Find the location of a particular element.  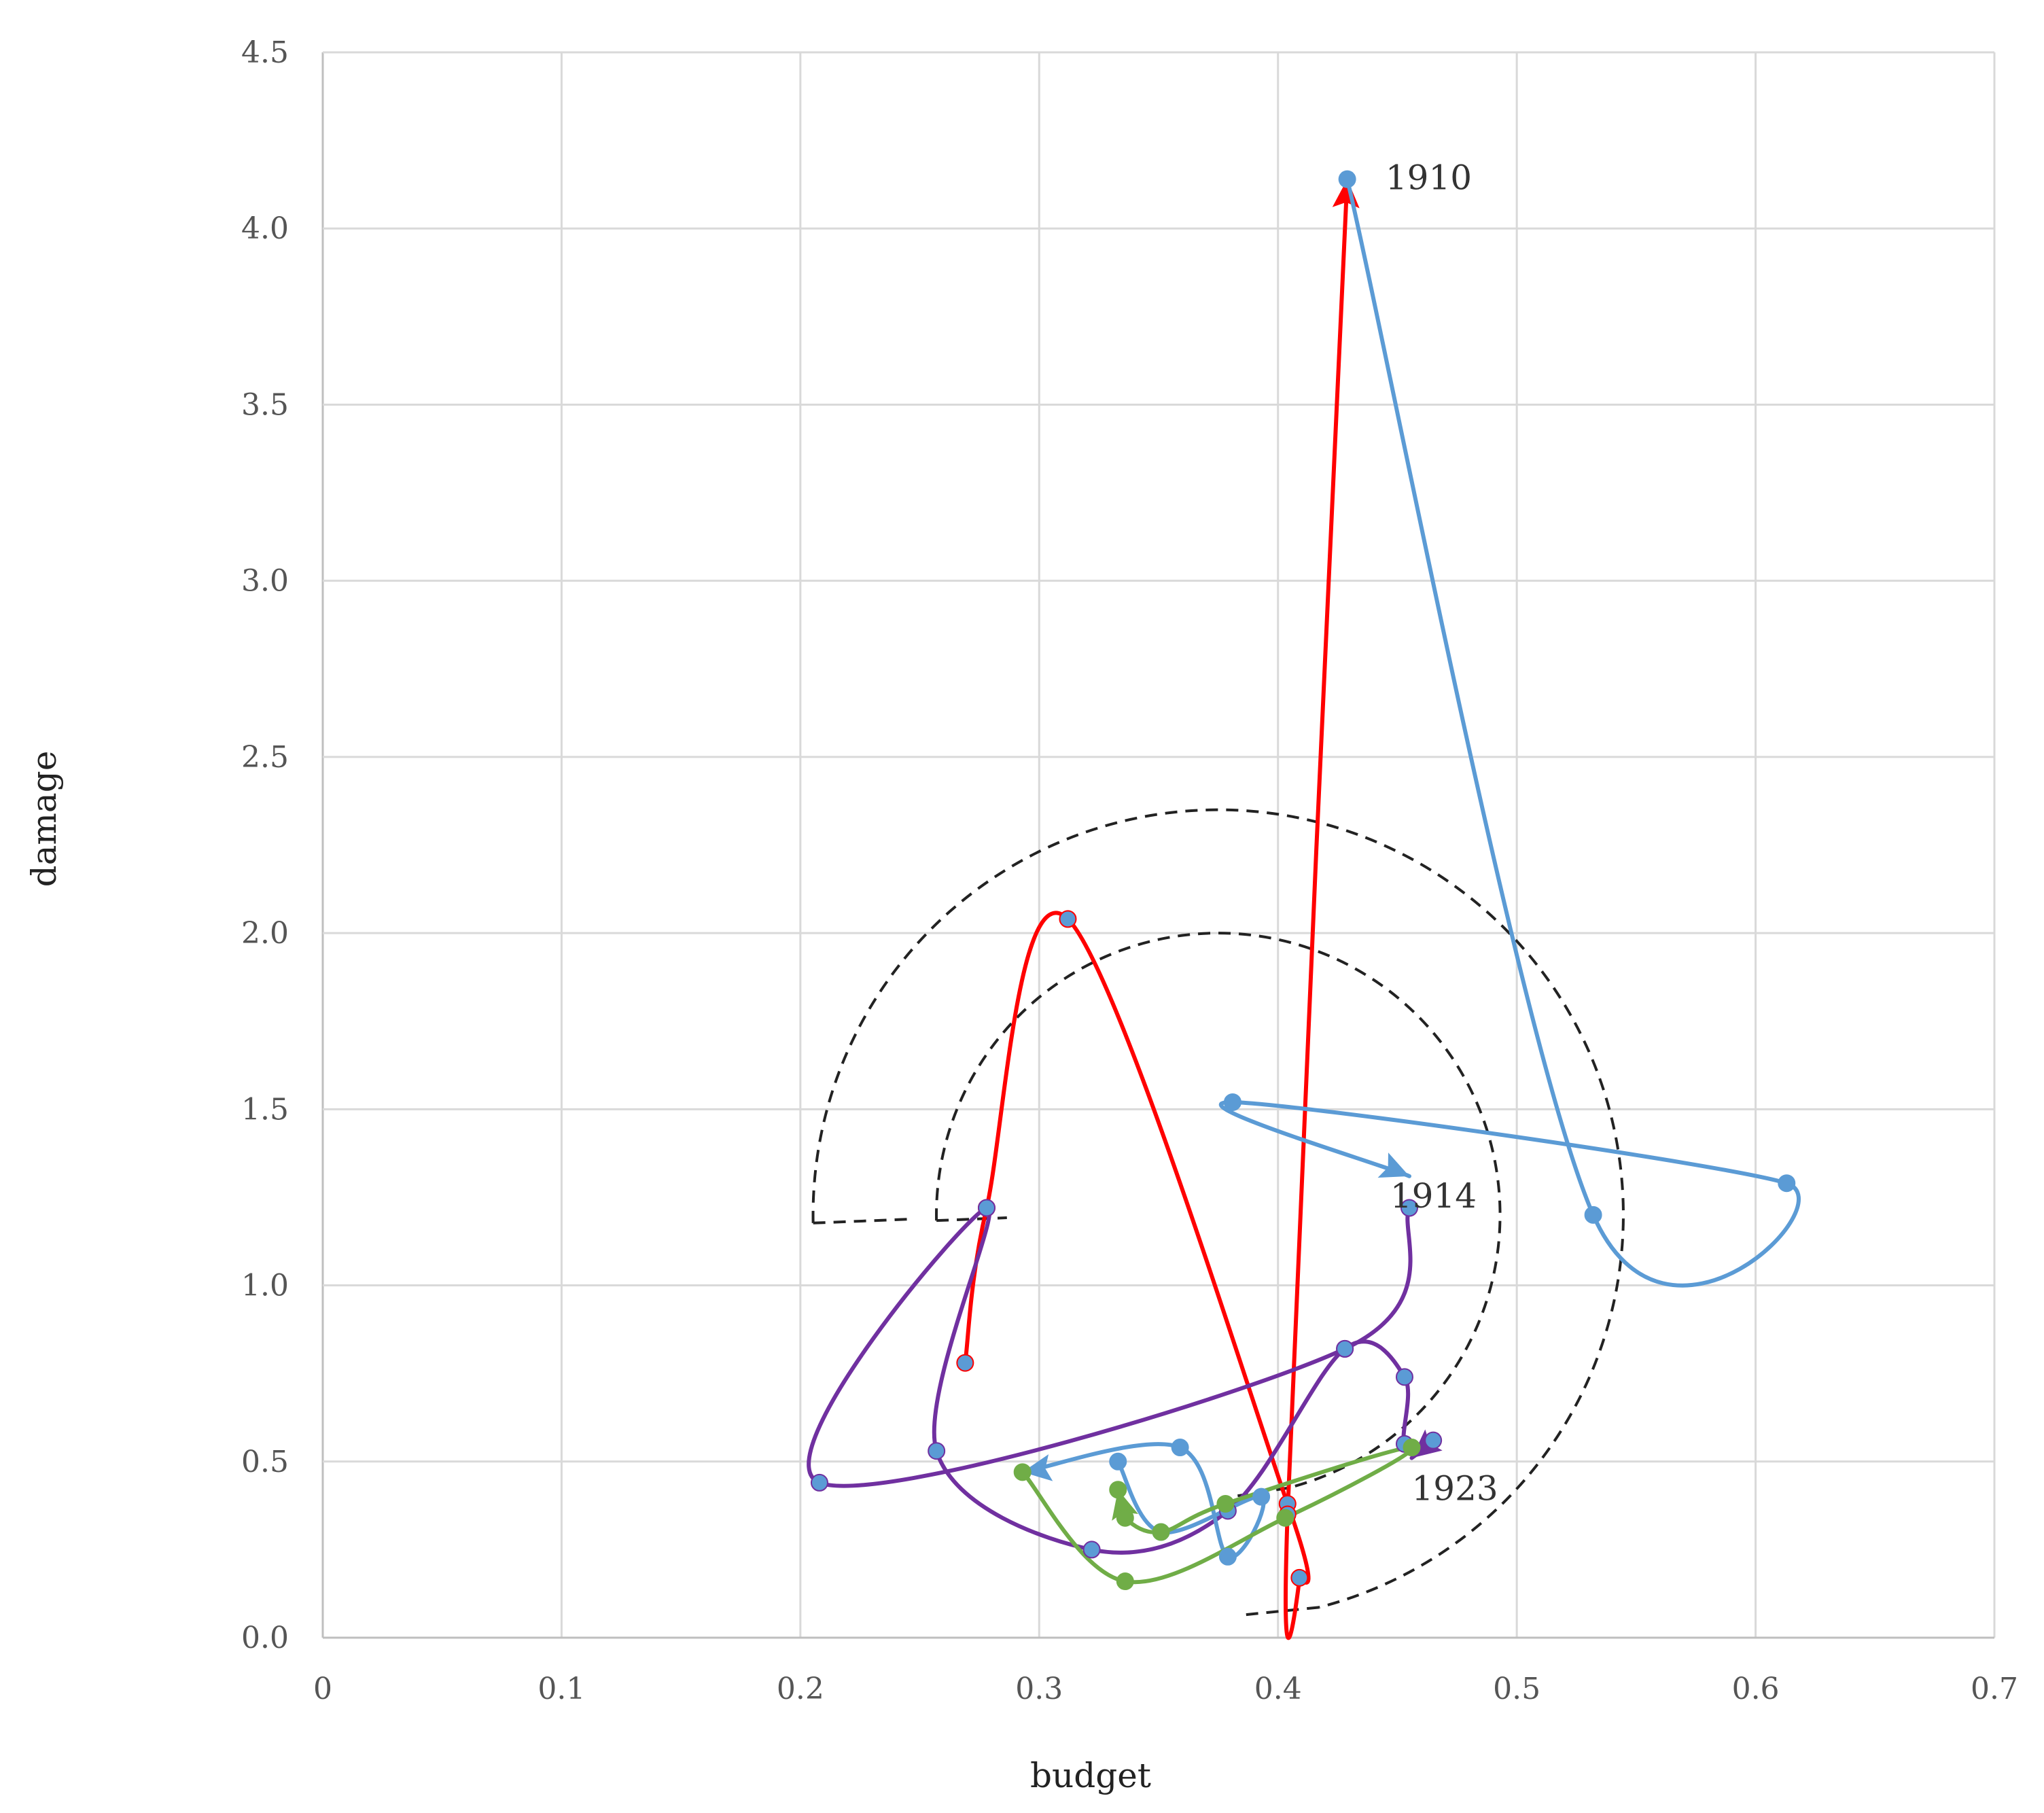

x-tick-label: 0.7 is located at coordinates (1994, 1689).